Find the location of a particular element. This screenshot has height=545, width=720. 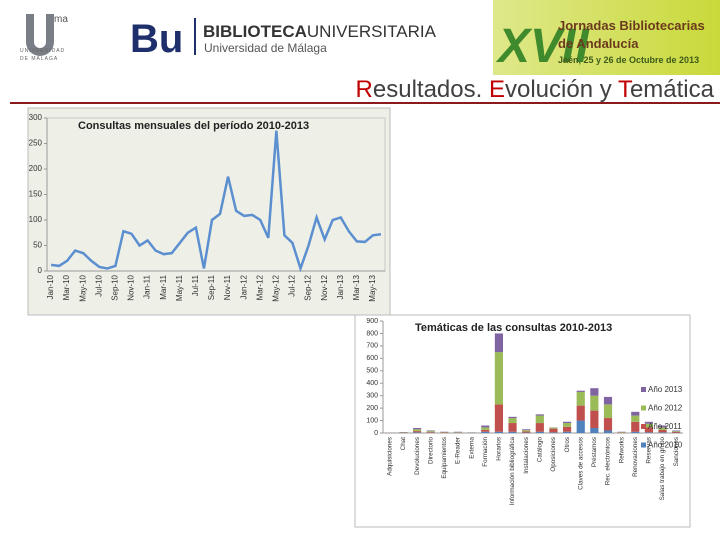

x-tick-label: Sep-12 is located at coordinates (308, 287).